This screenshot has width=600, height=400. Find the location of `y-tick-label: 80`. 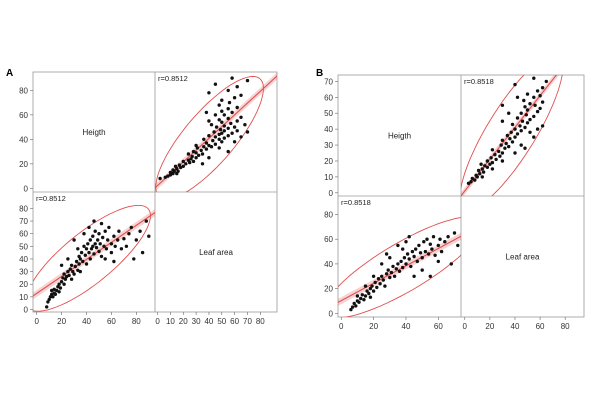

y-tick-label: 80 is located at coordinates (23, 208).